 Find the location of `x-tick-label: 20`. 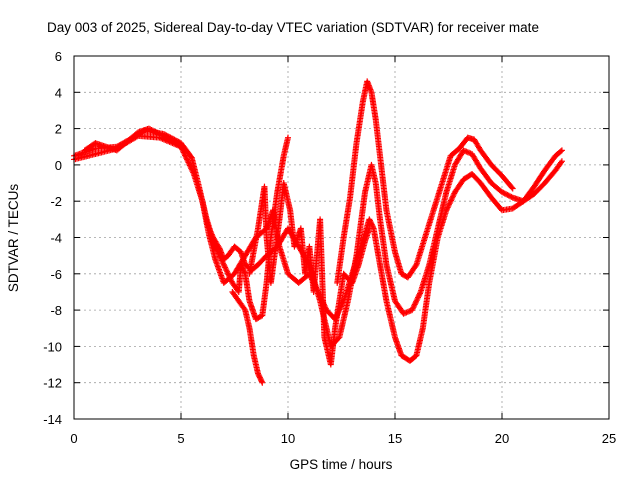

x-tick-label: 20 is located at coordinates (502, 438).